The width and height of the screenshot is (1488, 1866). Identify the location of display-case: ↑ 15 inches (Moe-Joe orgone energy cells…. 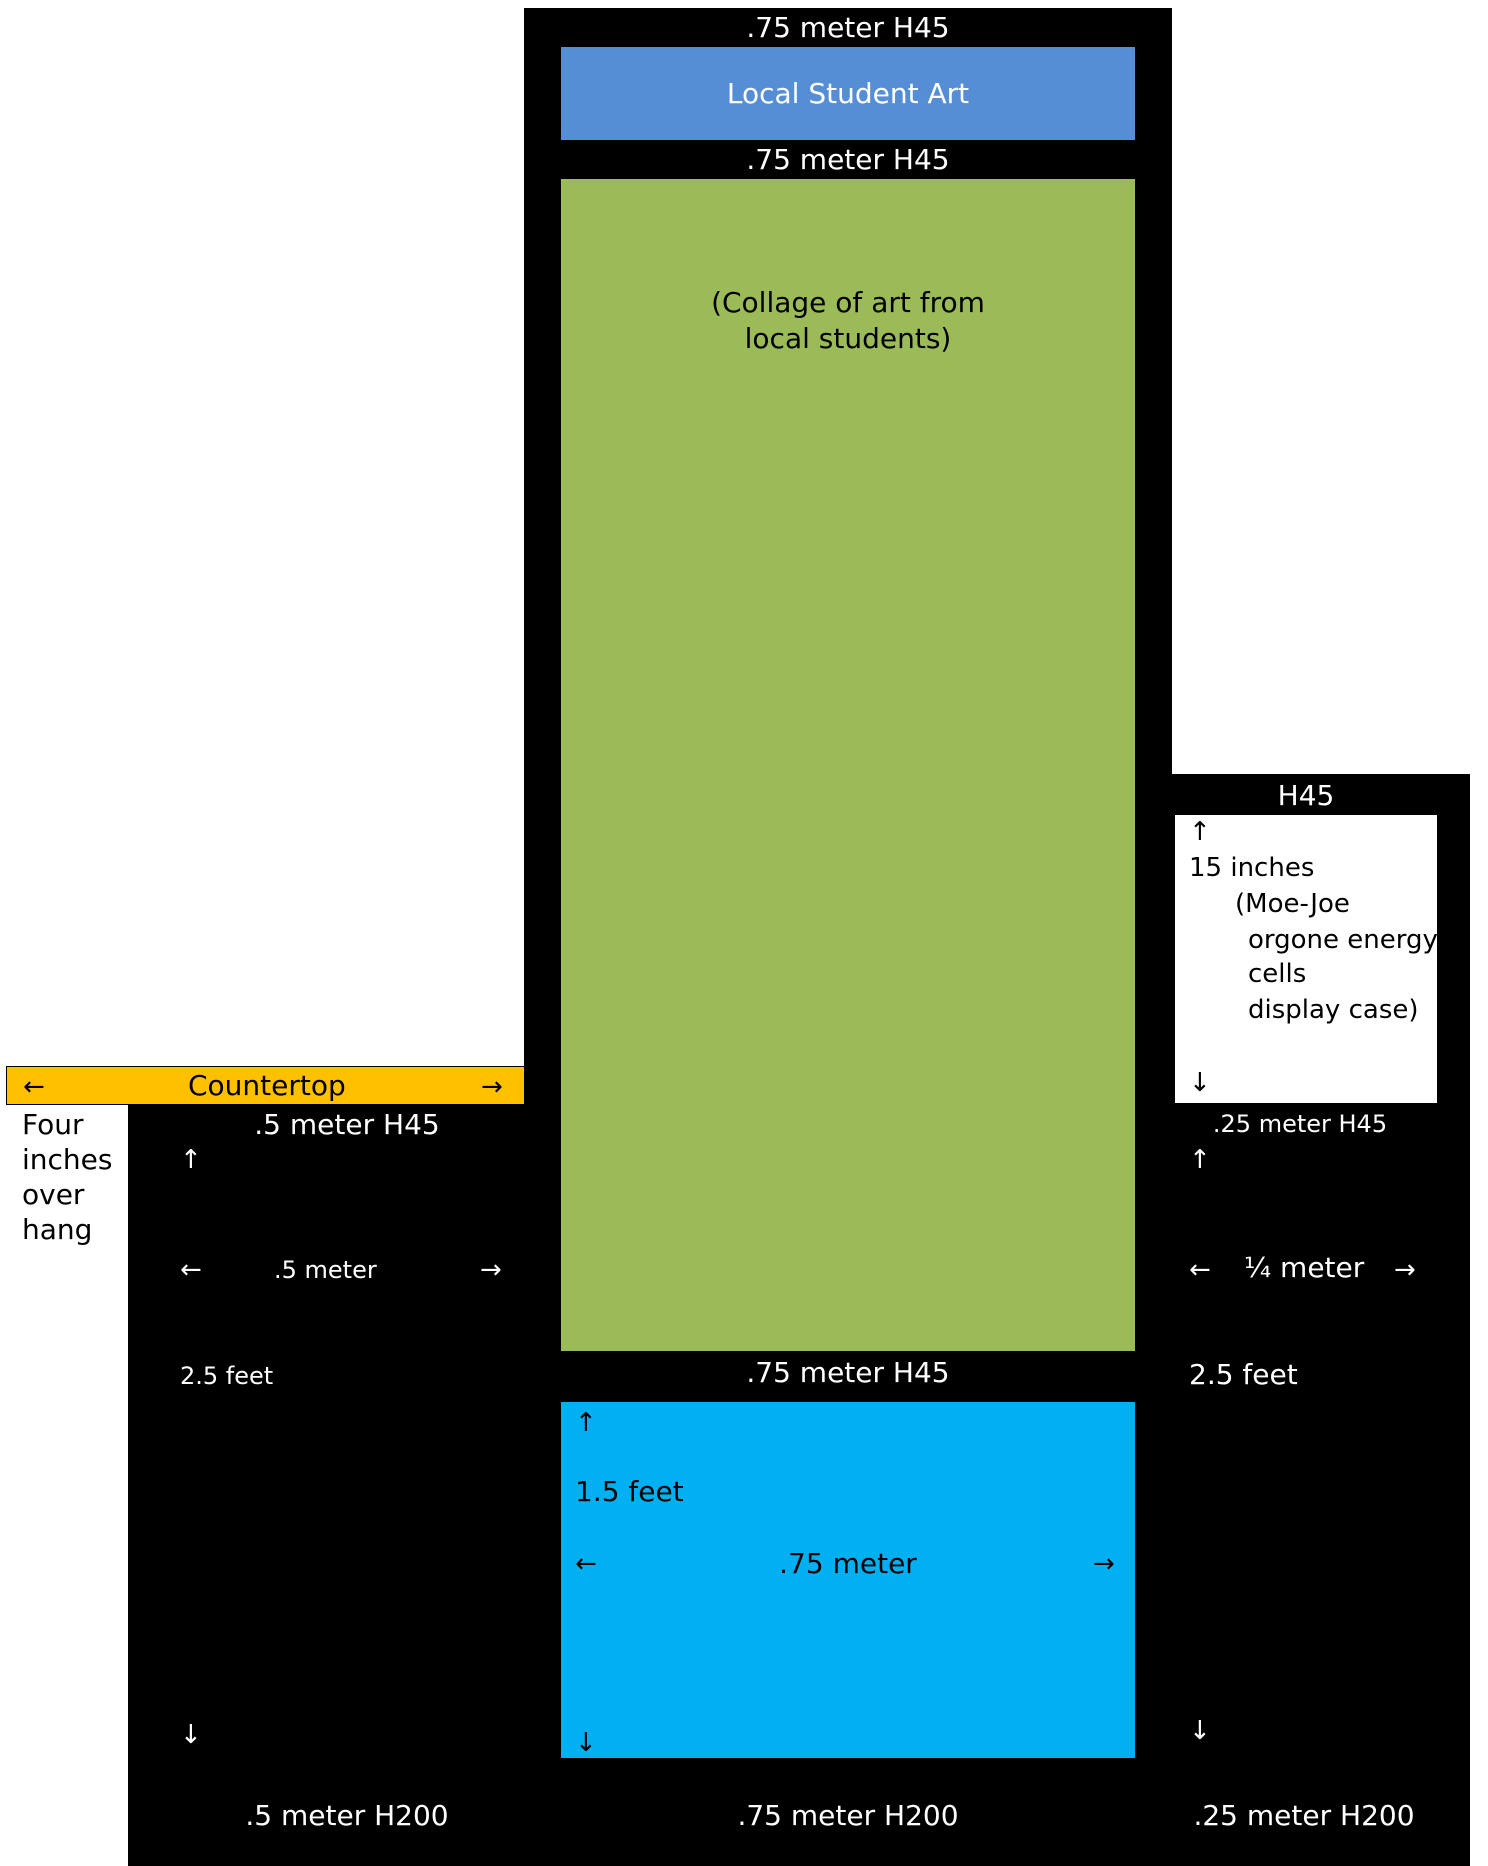
(1306, 959).